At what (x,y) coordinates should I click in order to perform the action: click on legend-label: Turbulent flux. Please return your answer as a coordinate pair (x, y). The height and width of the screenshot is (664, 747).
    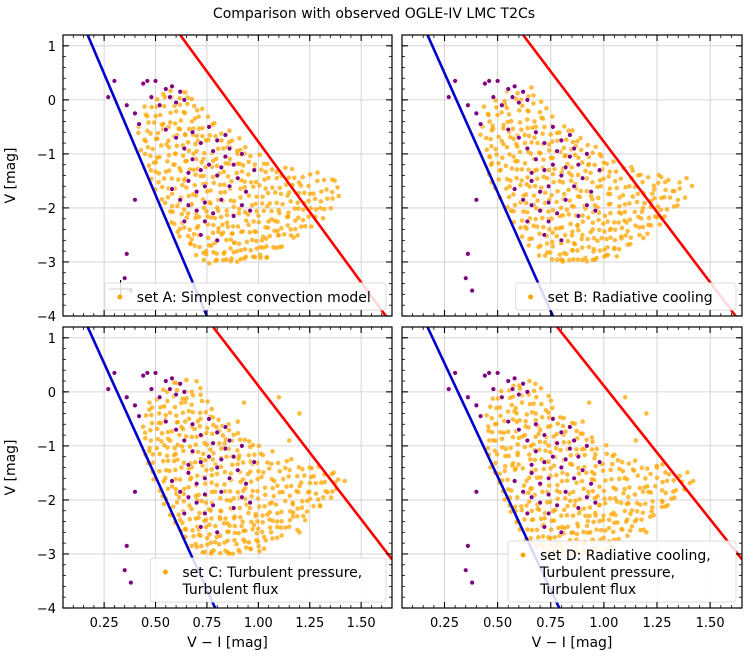
    Looking at the image, I should click on (229, 590).